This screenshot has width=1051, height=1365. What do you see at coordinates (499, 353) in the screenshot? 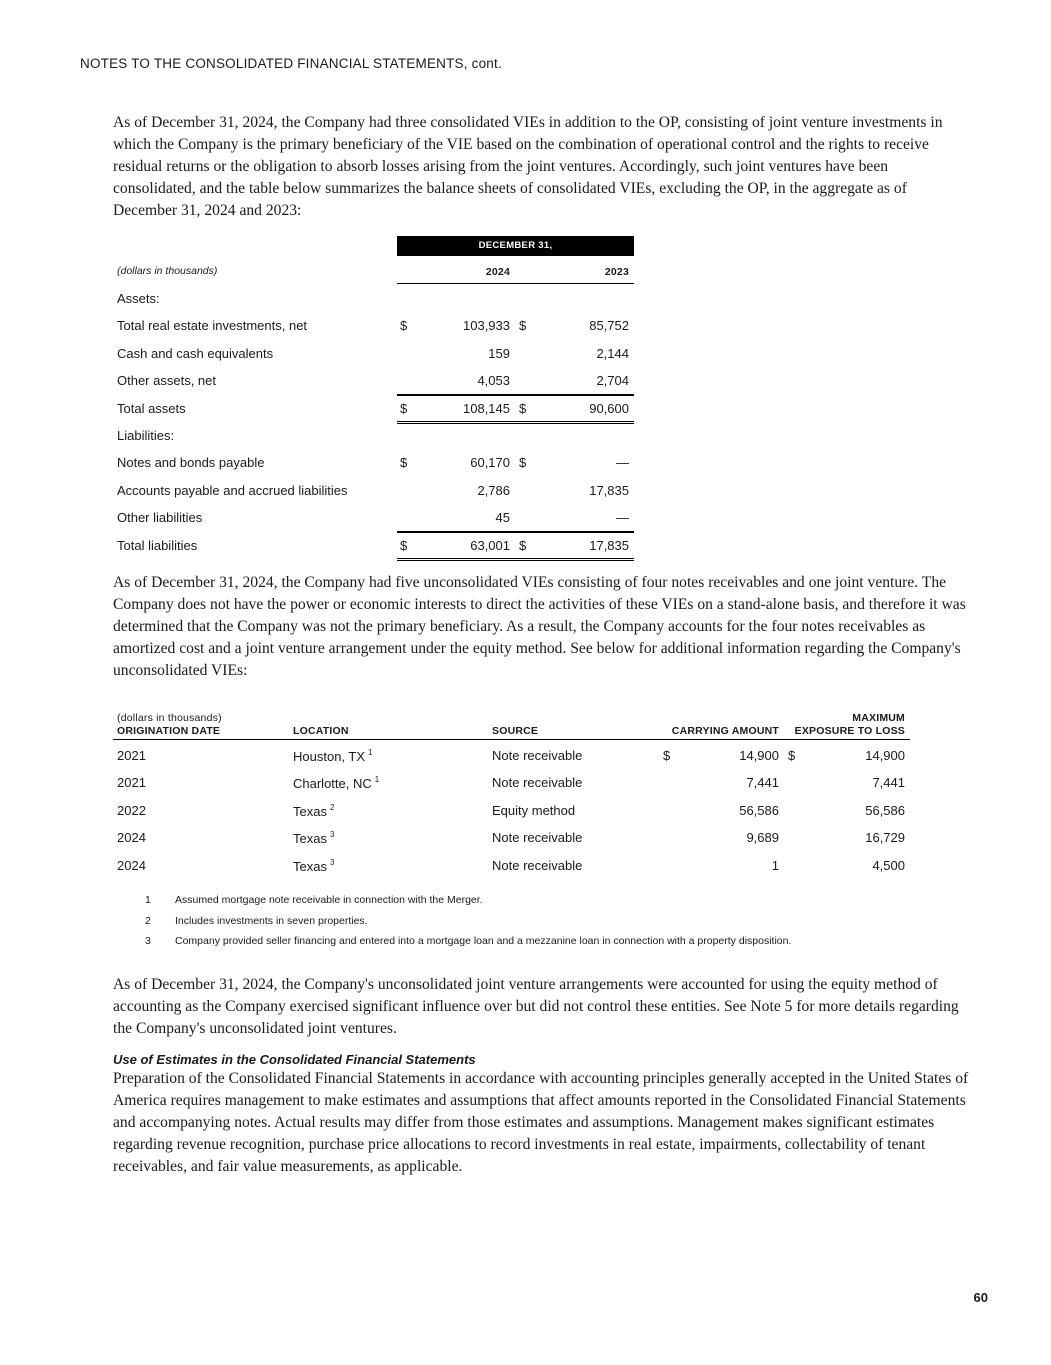
I see `value-2024: 159` at bounding box center [499, 353].